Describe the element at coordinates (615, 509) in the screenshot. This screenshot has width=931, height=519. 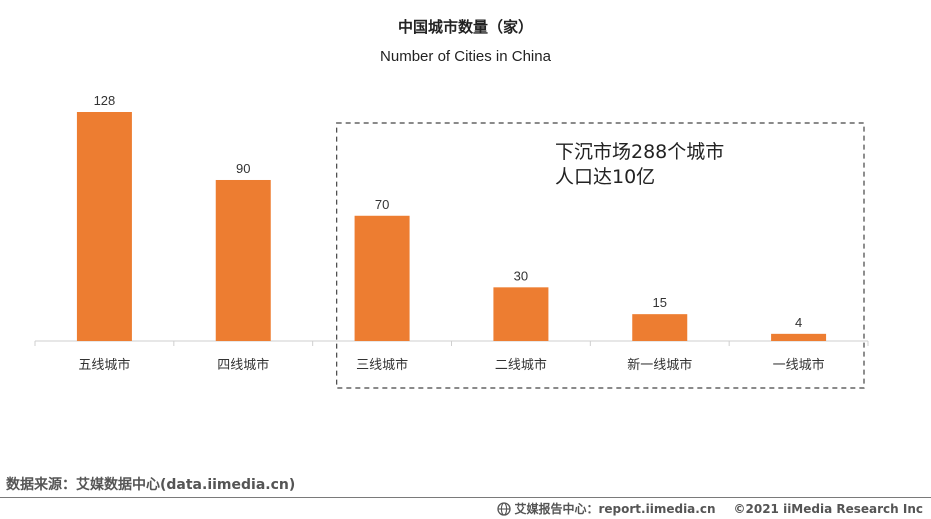
I see `footer-report: 艾媒报告中心：report.iimedia.cn` at that location.